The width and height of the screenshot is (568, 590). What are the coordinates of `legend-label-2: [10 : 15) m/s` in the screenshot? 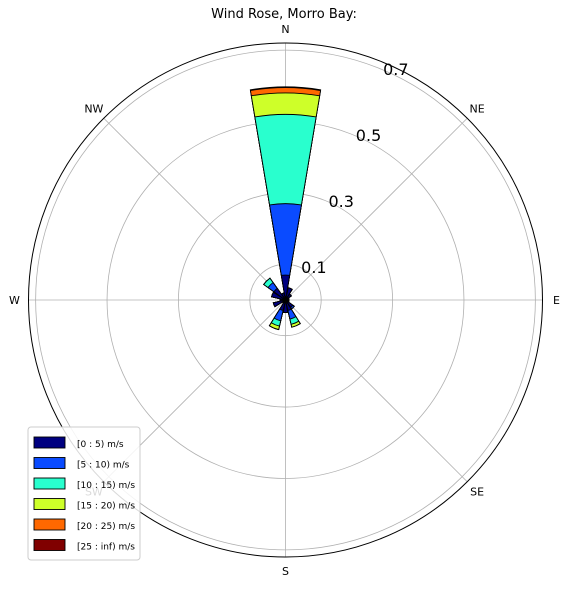 It's located at (106, 486).